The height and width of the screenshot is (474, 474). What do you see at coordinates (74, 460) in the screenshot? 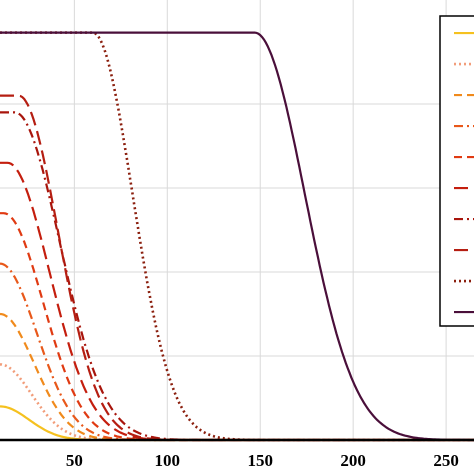
I see `x-tick-label: 50` at bounding box center [74, 460].